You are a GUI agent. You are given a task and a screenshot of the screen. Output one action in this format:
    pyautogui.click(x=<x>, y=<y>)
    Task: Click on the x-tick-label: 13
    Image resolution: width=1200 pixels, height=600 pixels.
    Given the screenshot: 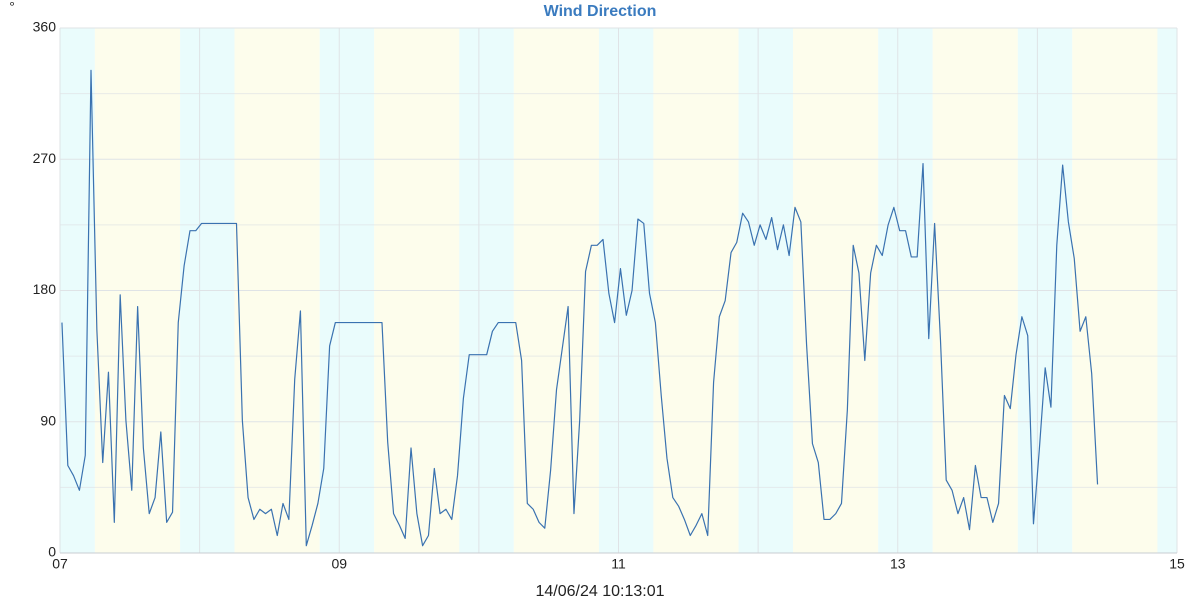 What is the action you would take?
    pyautogui.click(x=898, y=564)
    